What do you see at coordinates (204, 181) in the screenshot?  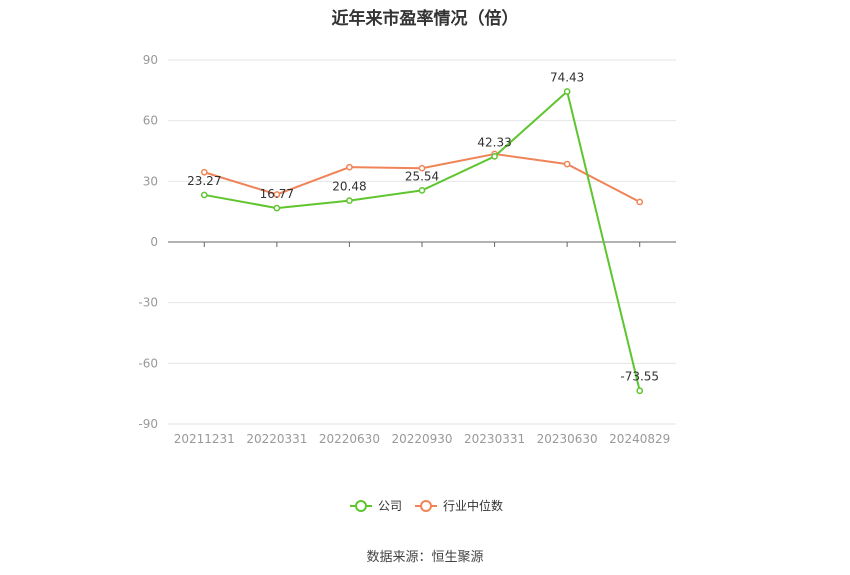 I see `data-label: 23.27` at bounding box center [204, 181].